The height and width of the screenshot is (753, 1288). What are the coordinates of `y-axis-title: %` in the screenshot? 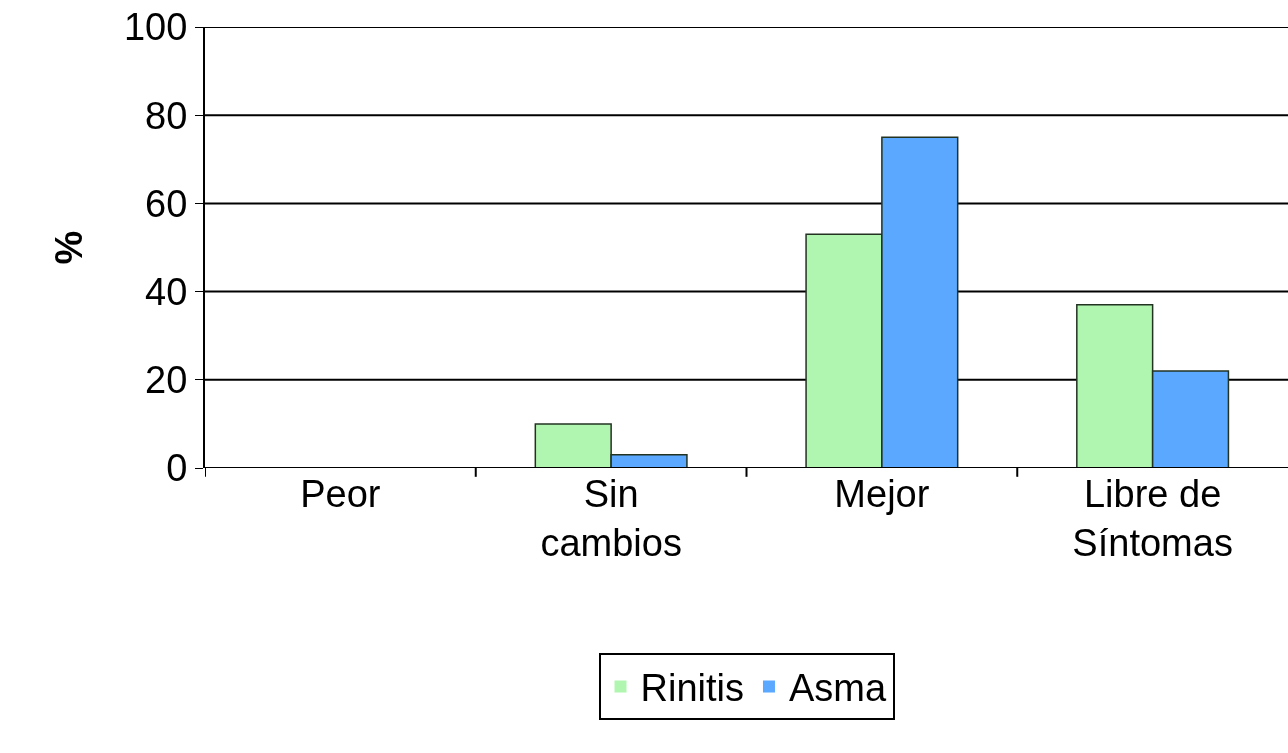 It's located at (68, 247).